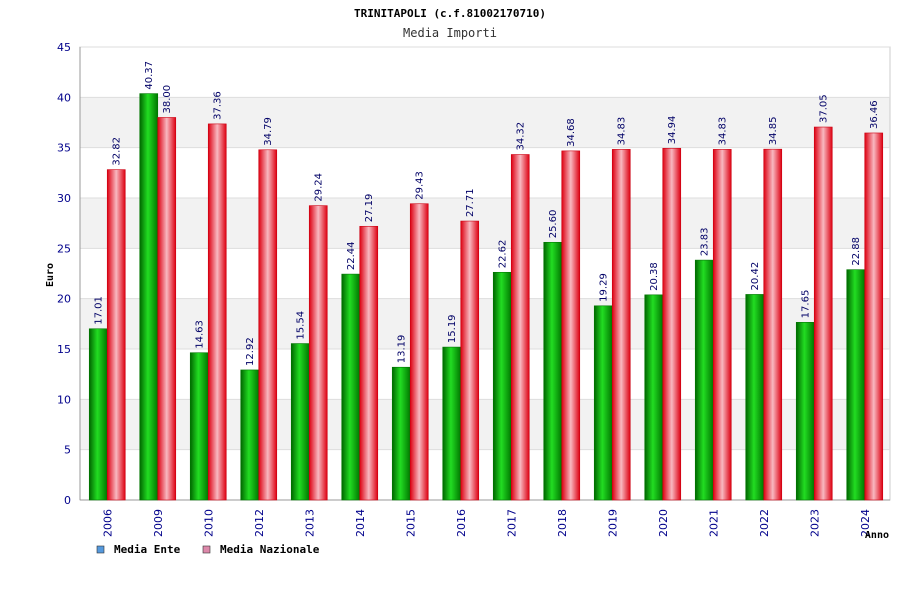 This screenshot has width=900, height=600. Describe the element at coordinates (571, 132) in the screenshot. I see `value-label: 34.68` at that location.